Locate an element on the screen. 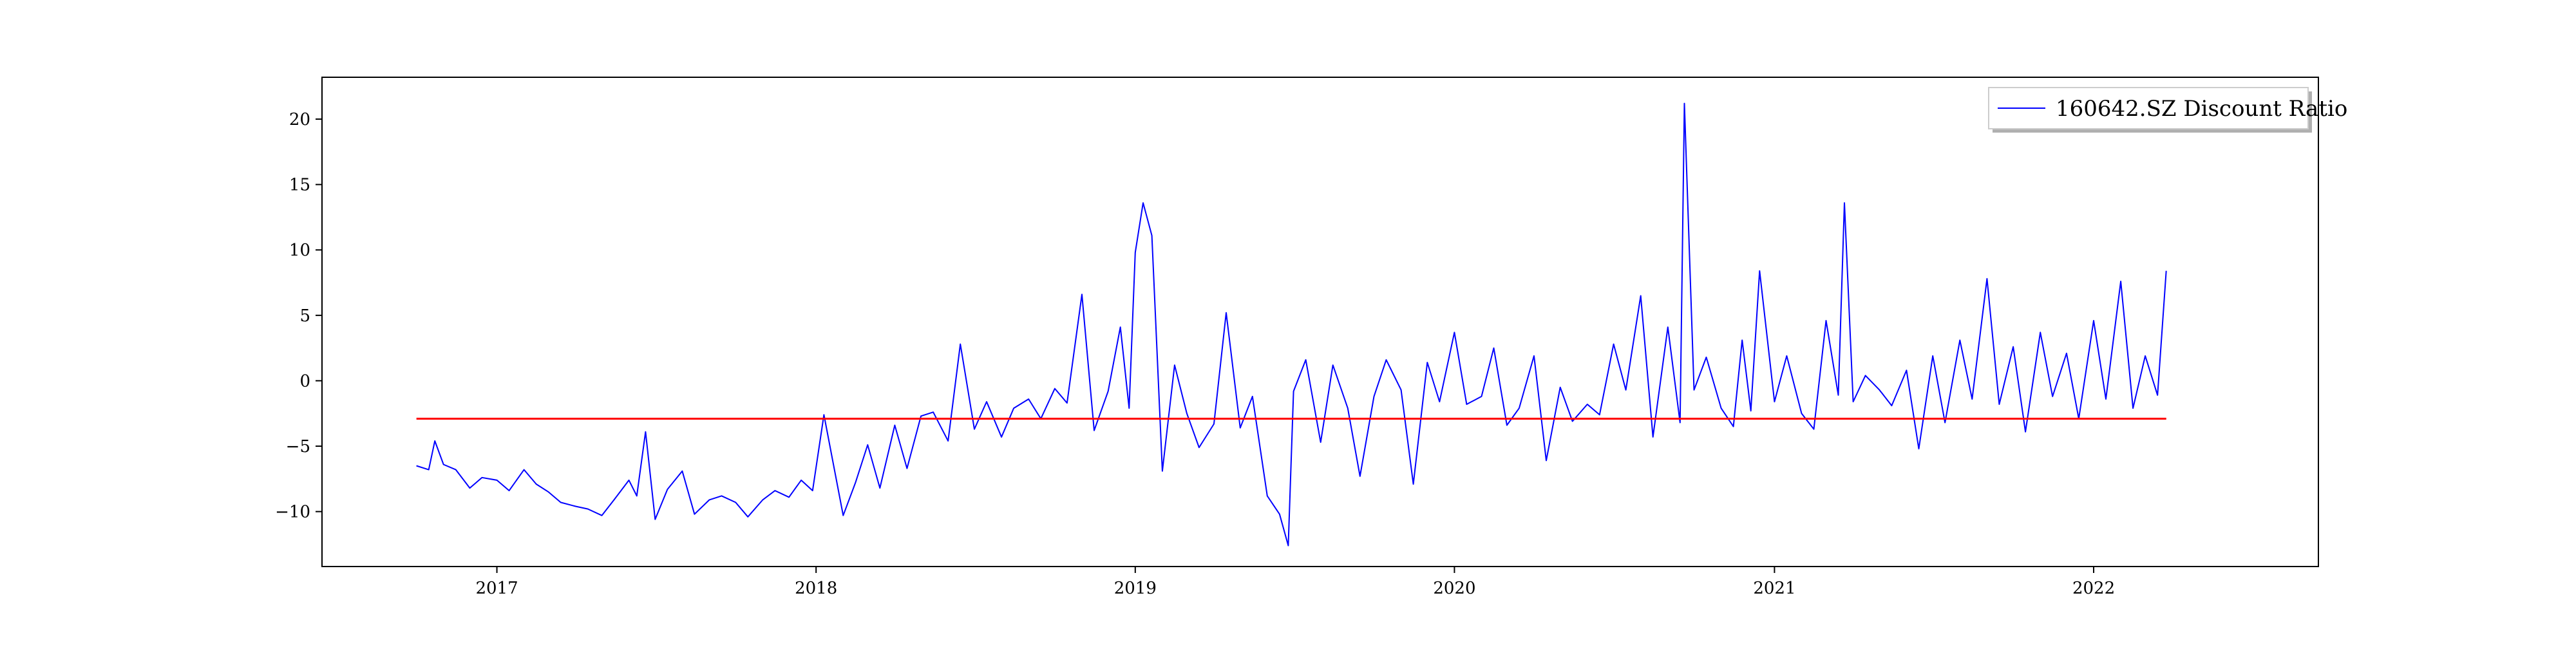 The image size is (2576, 647). y-tick-label: 20 is located at coordinates (299, 119).